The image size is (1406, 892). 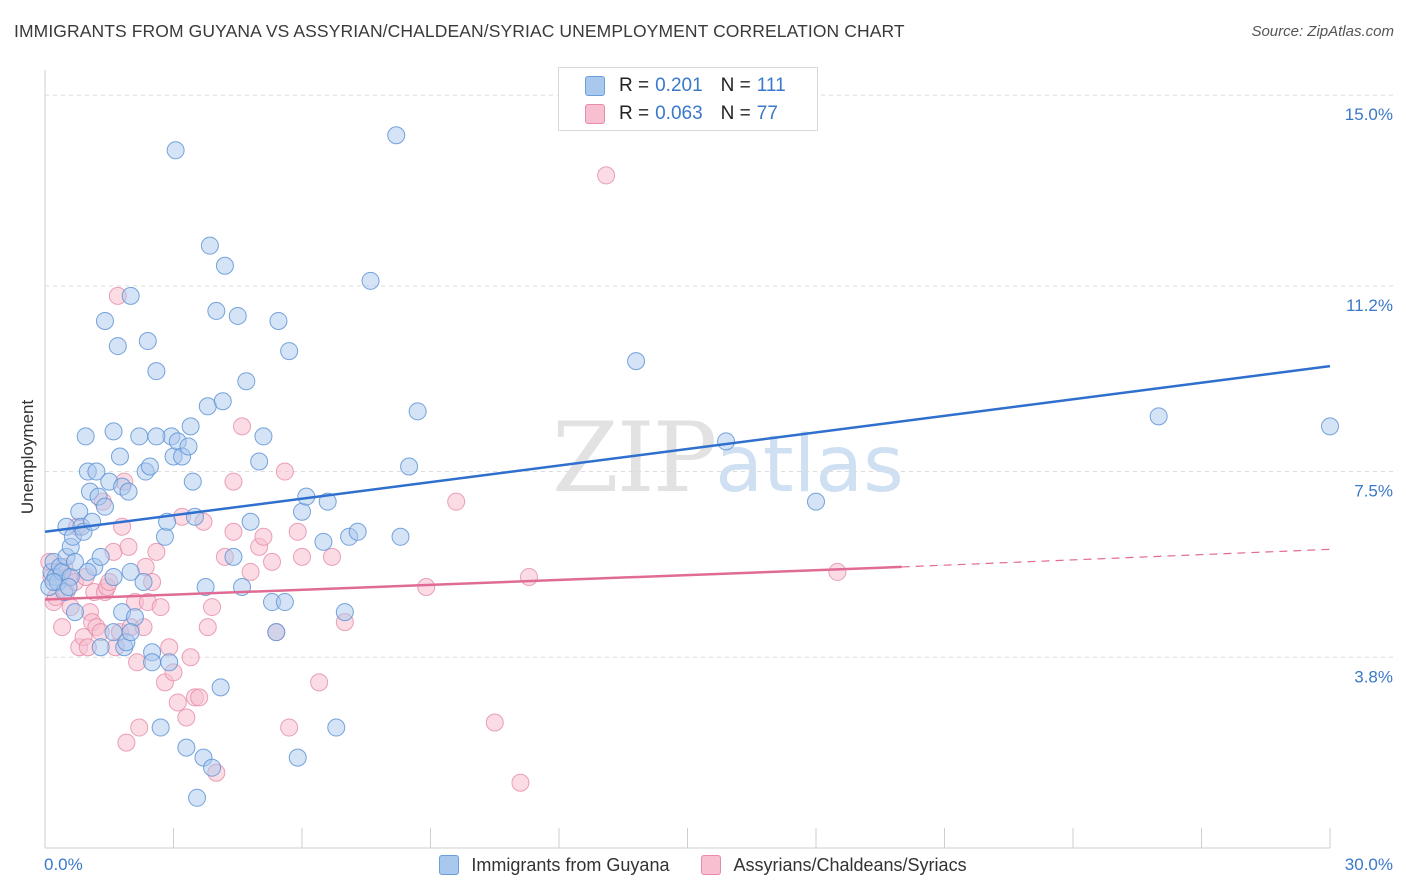 What do you see at coordinates (554, 865) in the screenshot?
I see `bottom-legend-item-series1: Immigrants from Guyana` at bounding box center [554, 865].